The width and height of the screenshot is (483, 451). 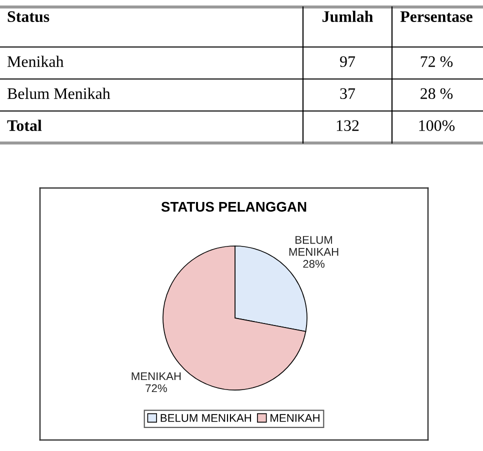 What do you see at coordinates (205, 418) in the screenshot?
I see `legend-label: BELUM MENIKAH` at bounding box center [205, 418].